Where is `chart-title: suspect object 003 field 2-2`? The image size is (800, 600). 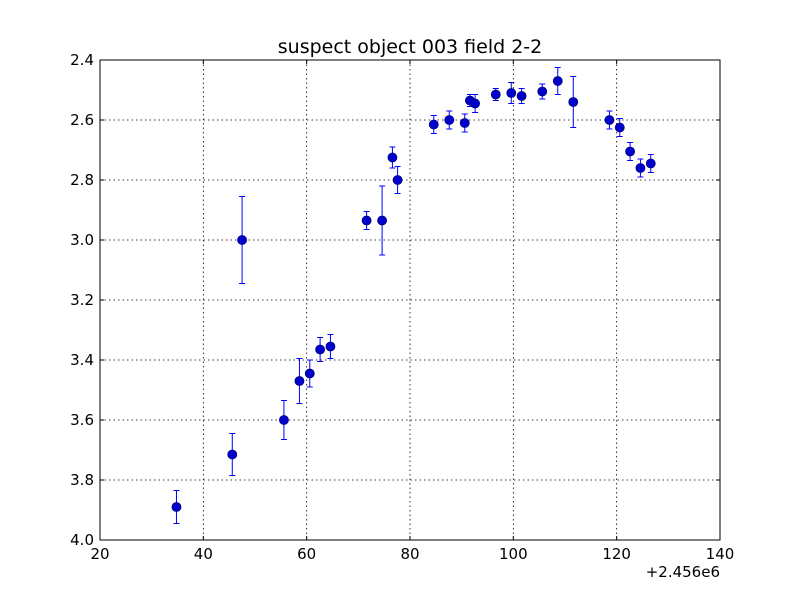 chart-title: suspect object 003 field 2-2 is located at coordinates (410, 47).